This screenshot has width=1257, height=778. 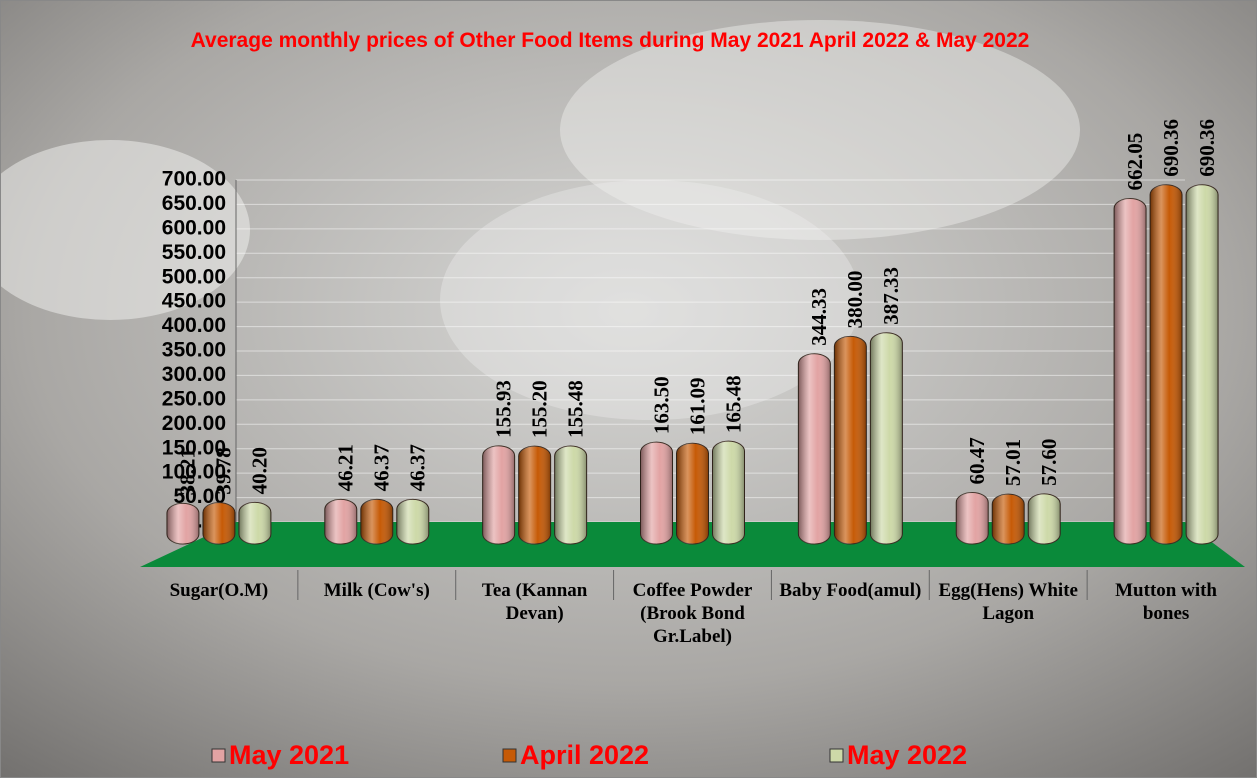 What do you see at coordinates (188, 471) in the screenshot?
I see `value-label: 38.21` at bounding box center [188, 471].